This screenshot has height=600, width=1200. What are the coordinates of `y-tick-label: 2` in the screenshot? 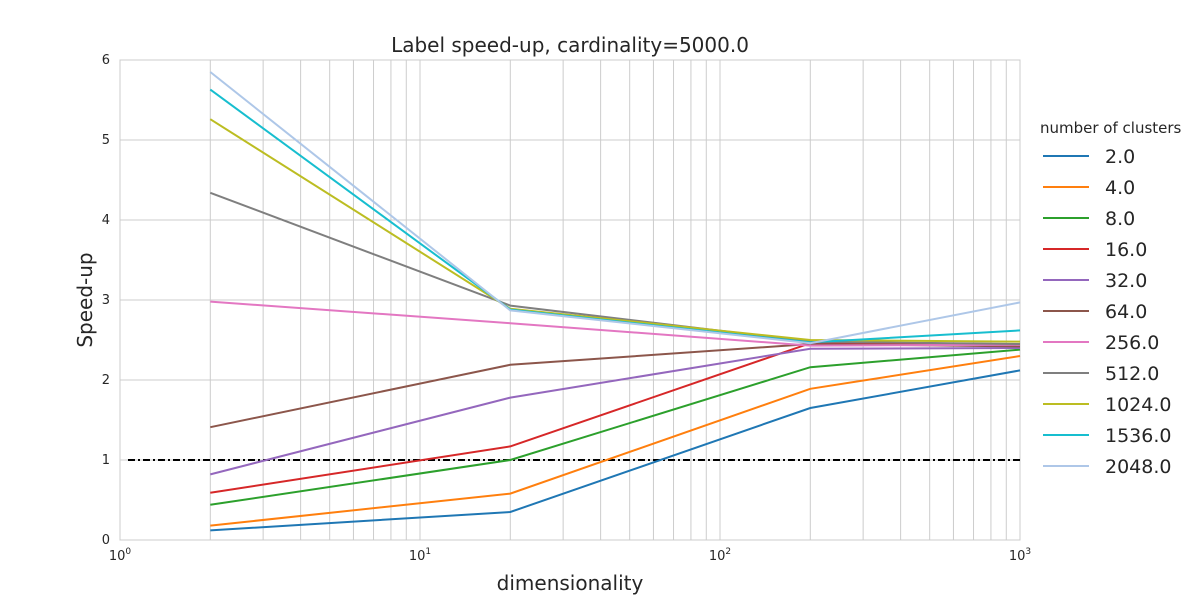 It's located at (106, 380).